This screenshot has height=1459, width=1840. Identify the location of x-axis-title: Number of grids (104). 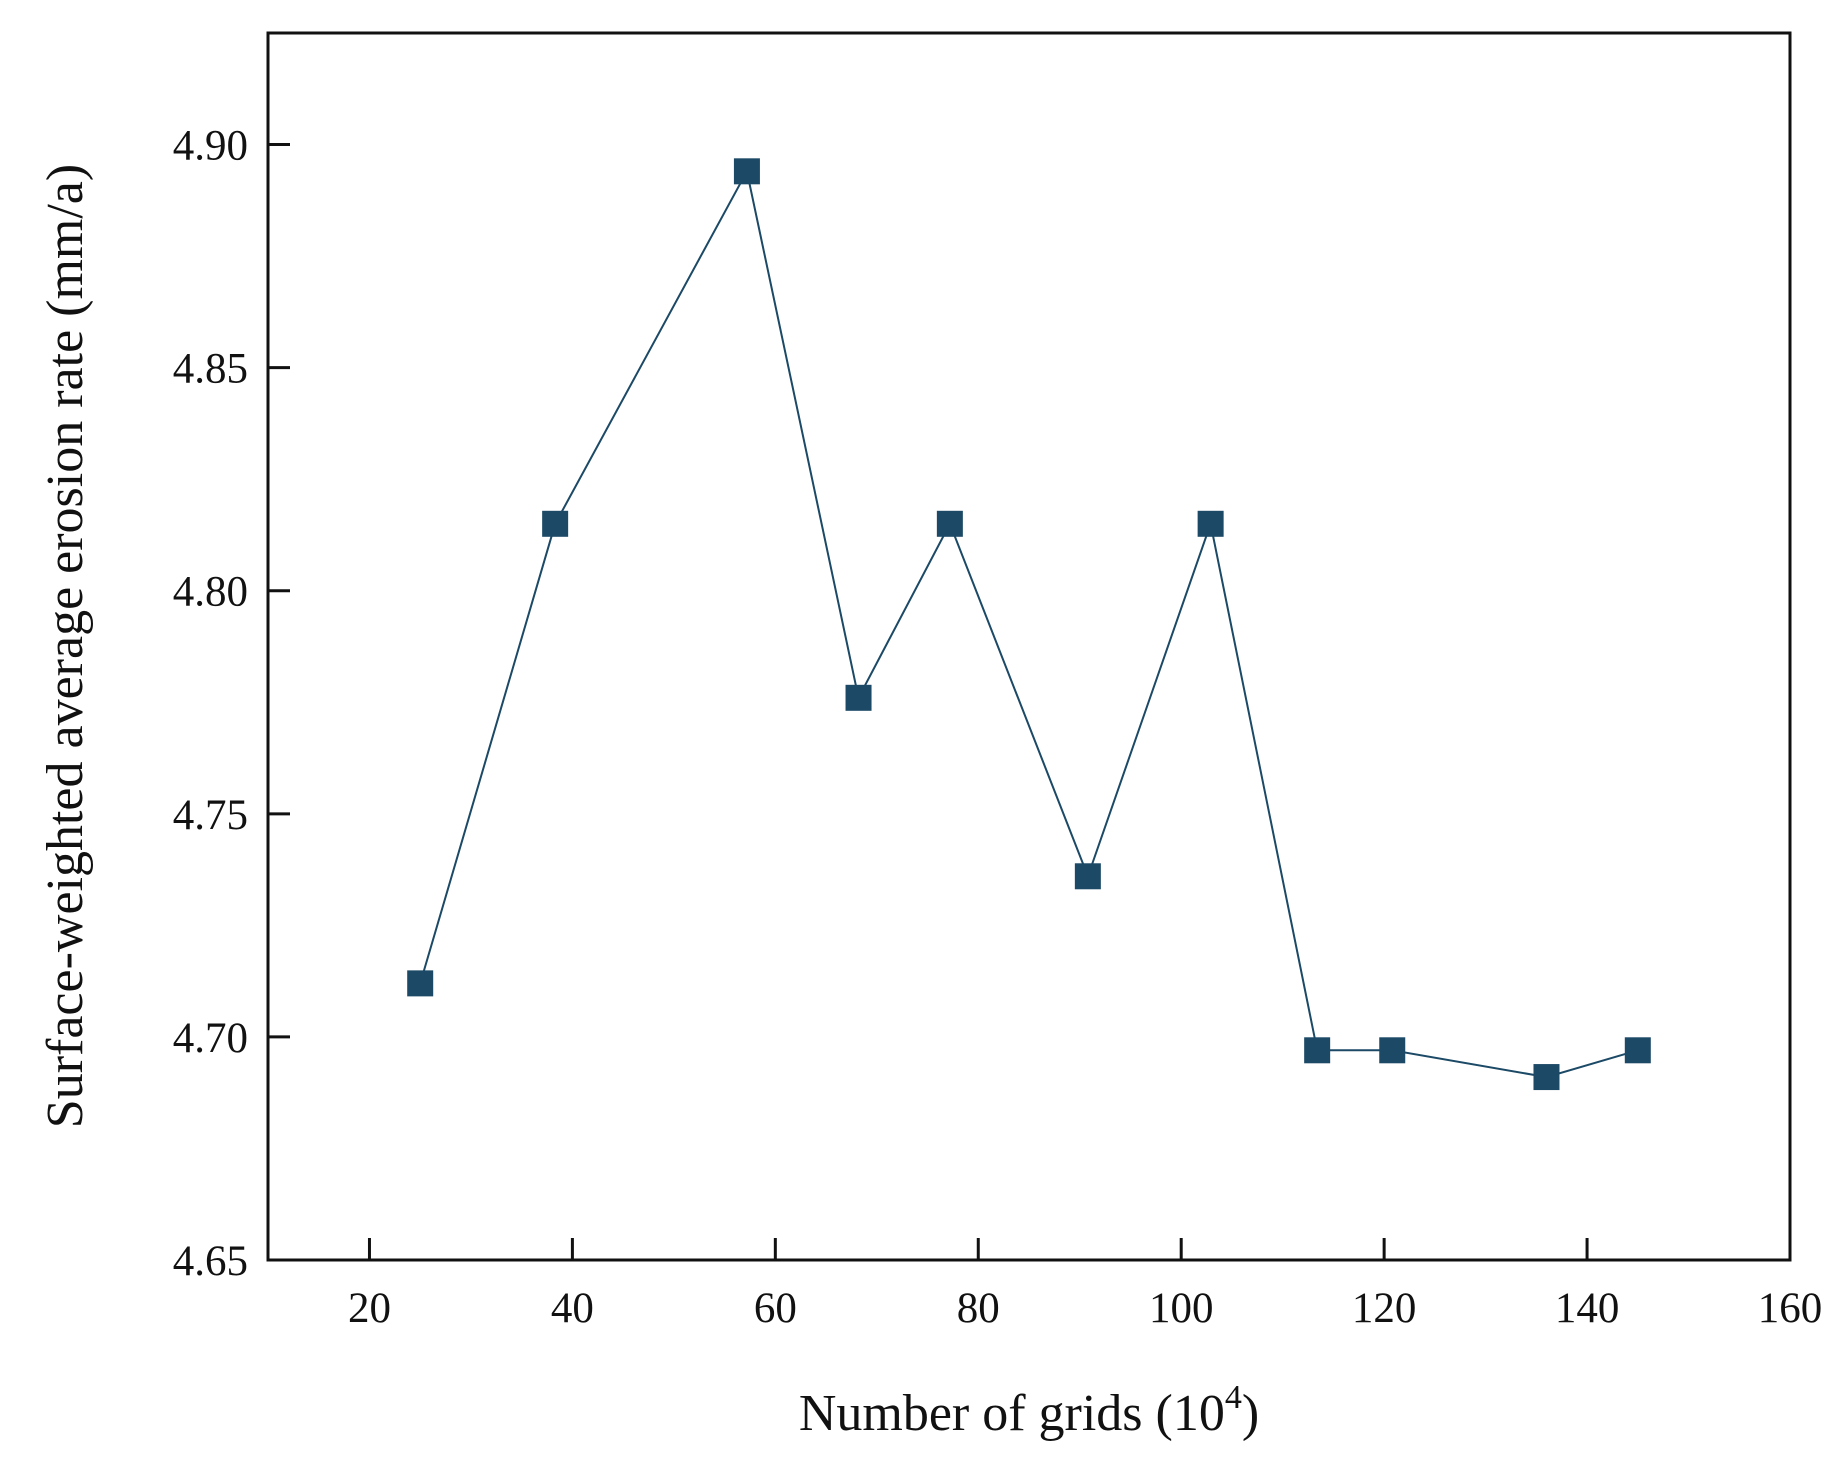
(1029, 1410).